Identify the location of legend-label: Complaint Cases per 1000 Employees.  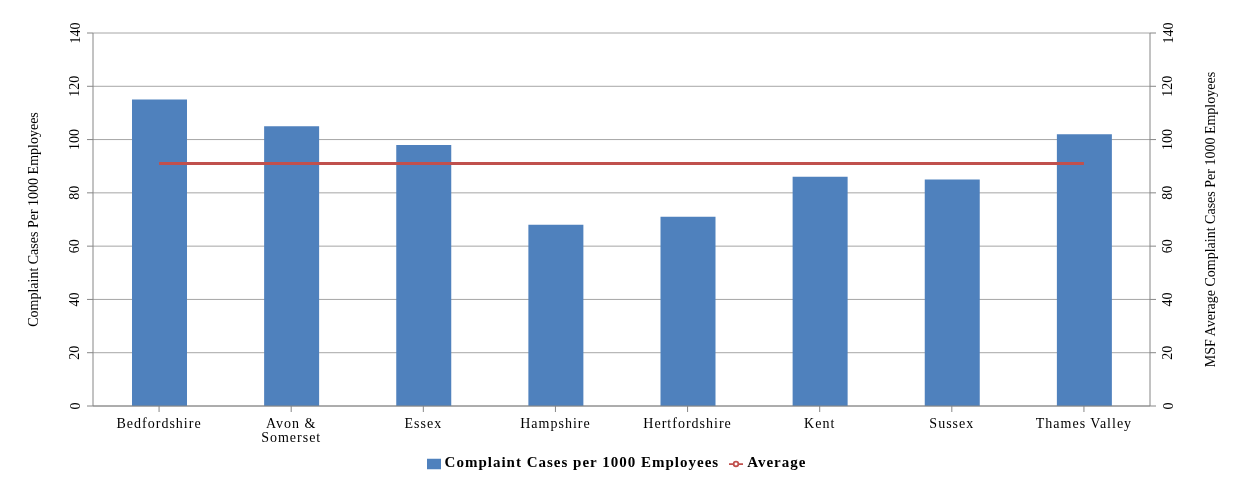
(582, 462).